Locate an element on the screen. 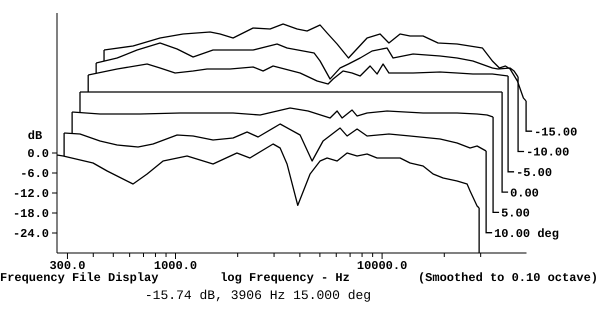 The image size is (600, 328). y-tick-label: 0.0 is located at coordinates (38, 154).